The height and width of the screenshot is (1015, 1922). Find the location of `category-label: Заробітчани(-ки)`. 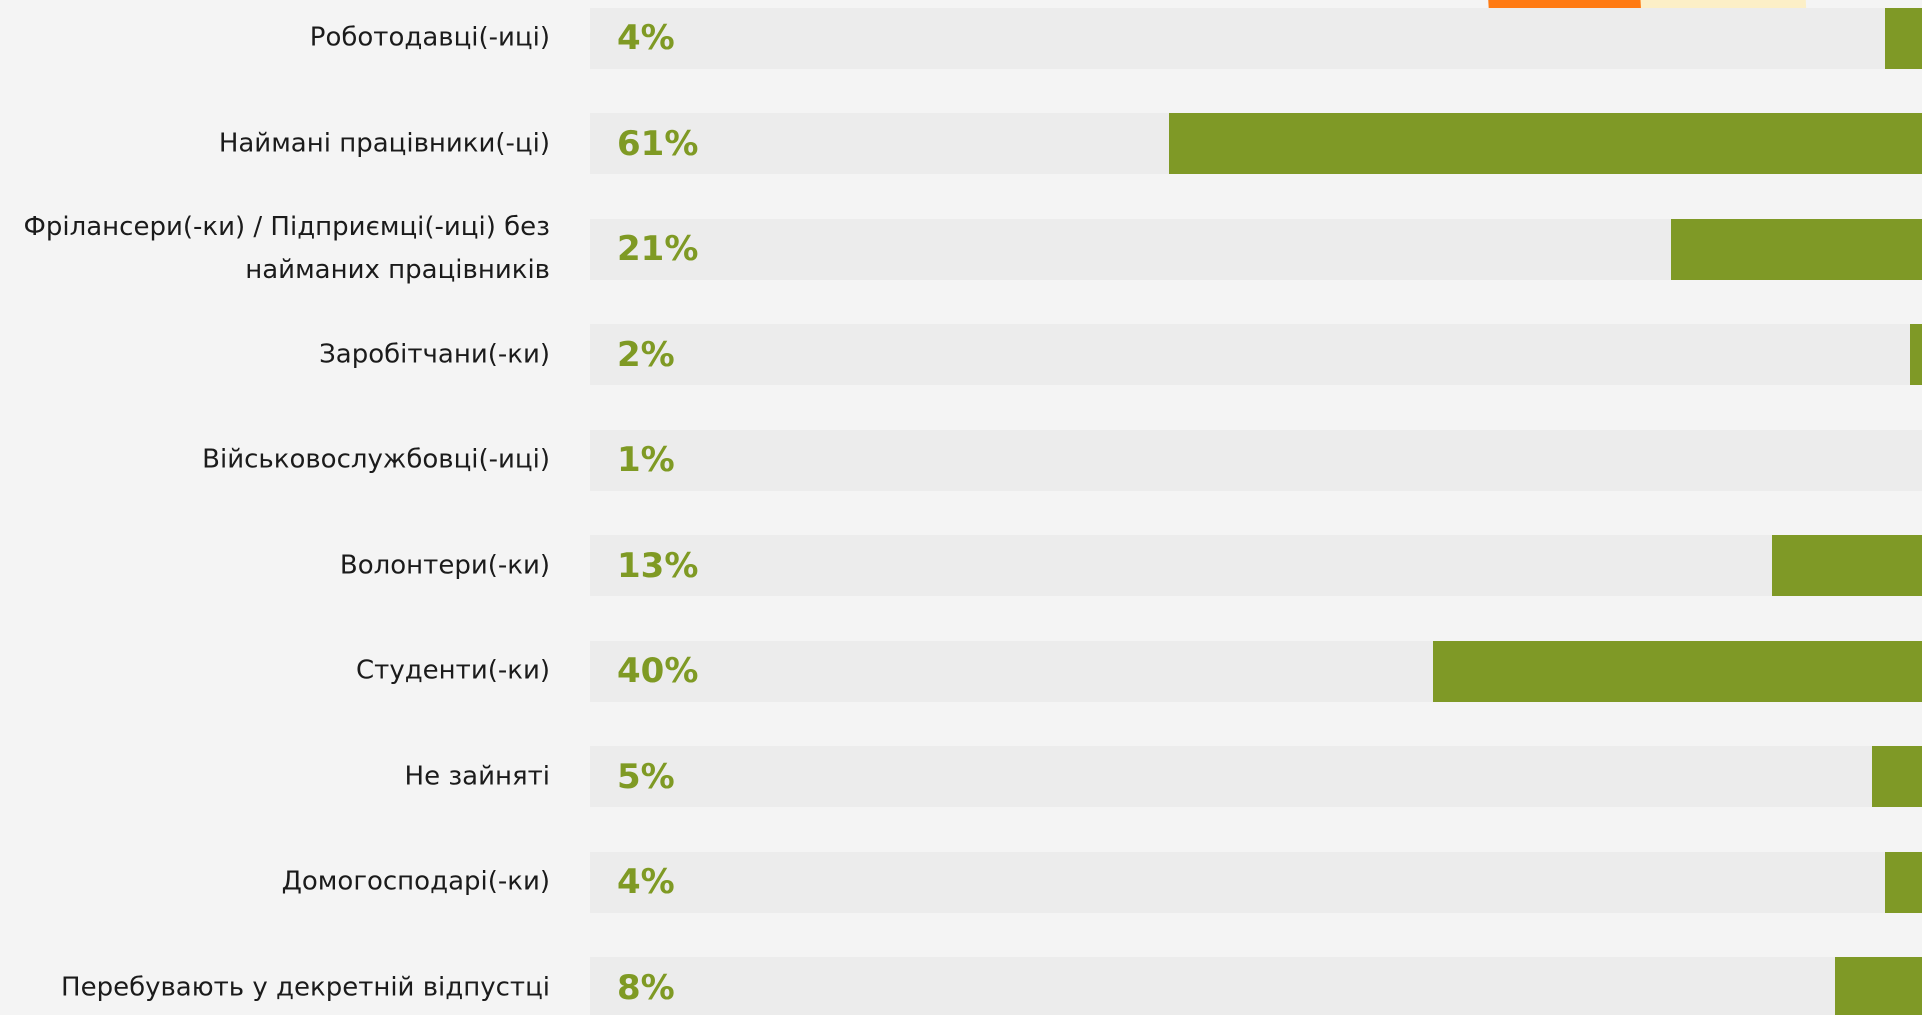

category-label: Заробітчани(-ки) is located at coordinates (434, 354).